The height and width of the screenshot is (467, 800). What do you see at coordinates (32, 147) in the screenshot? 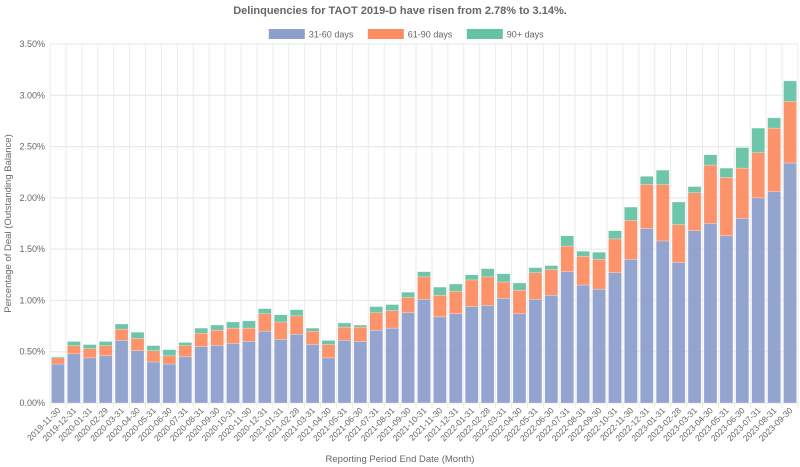
I see `y-tick-label: 2.50%` at bounding box center [32, 147].